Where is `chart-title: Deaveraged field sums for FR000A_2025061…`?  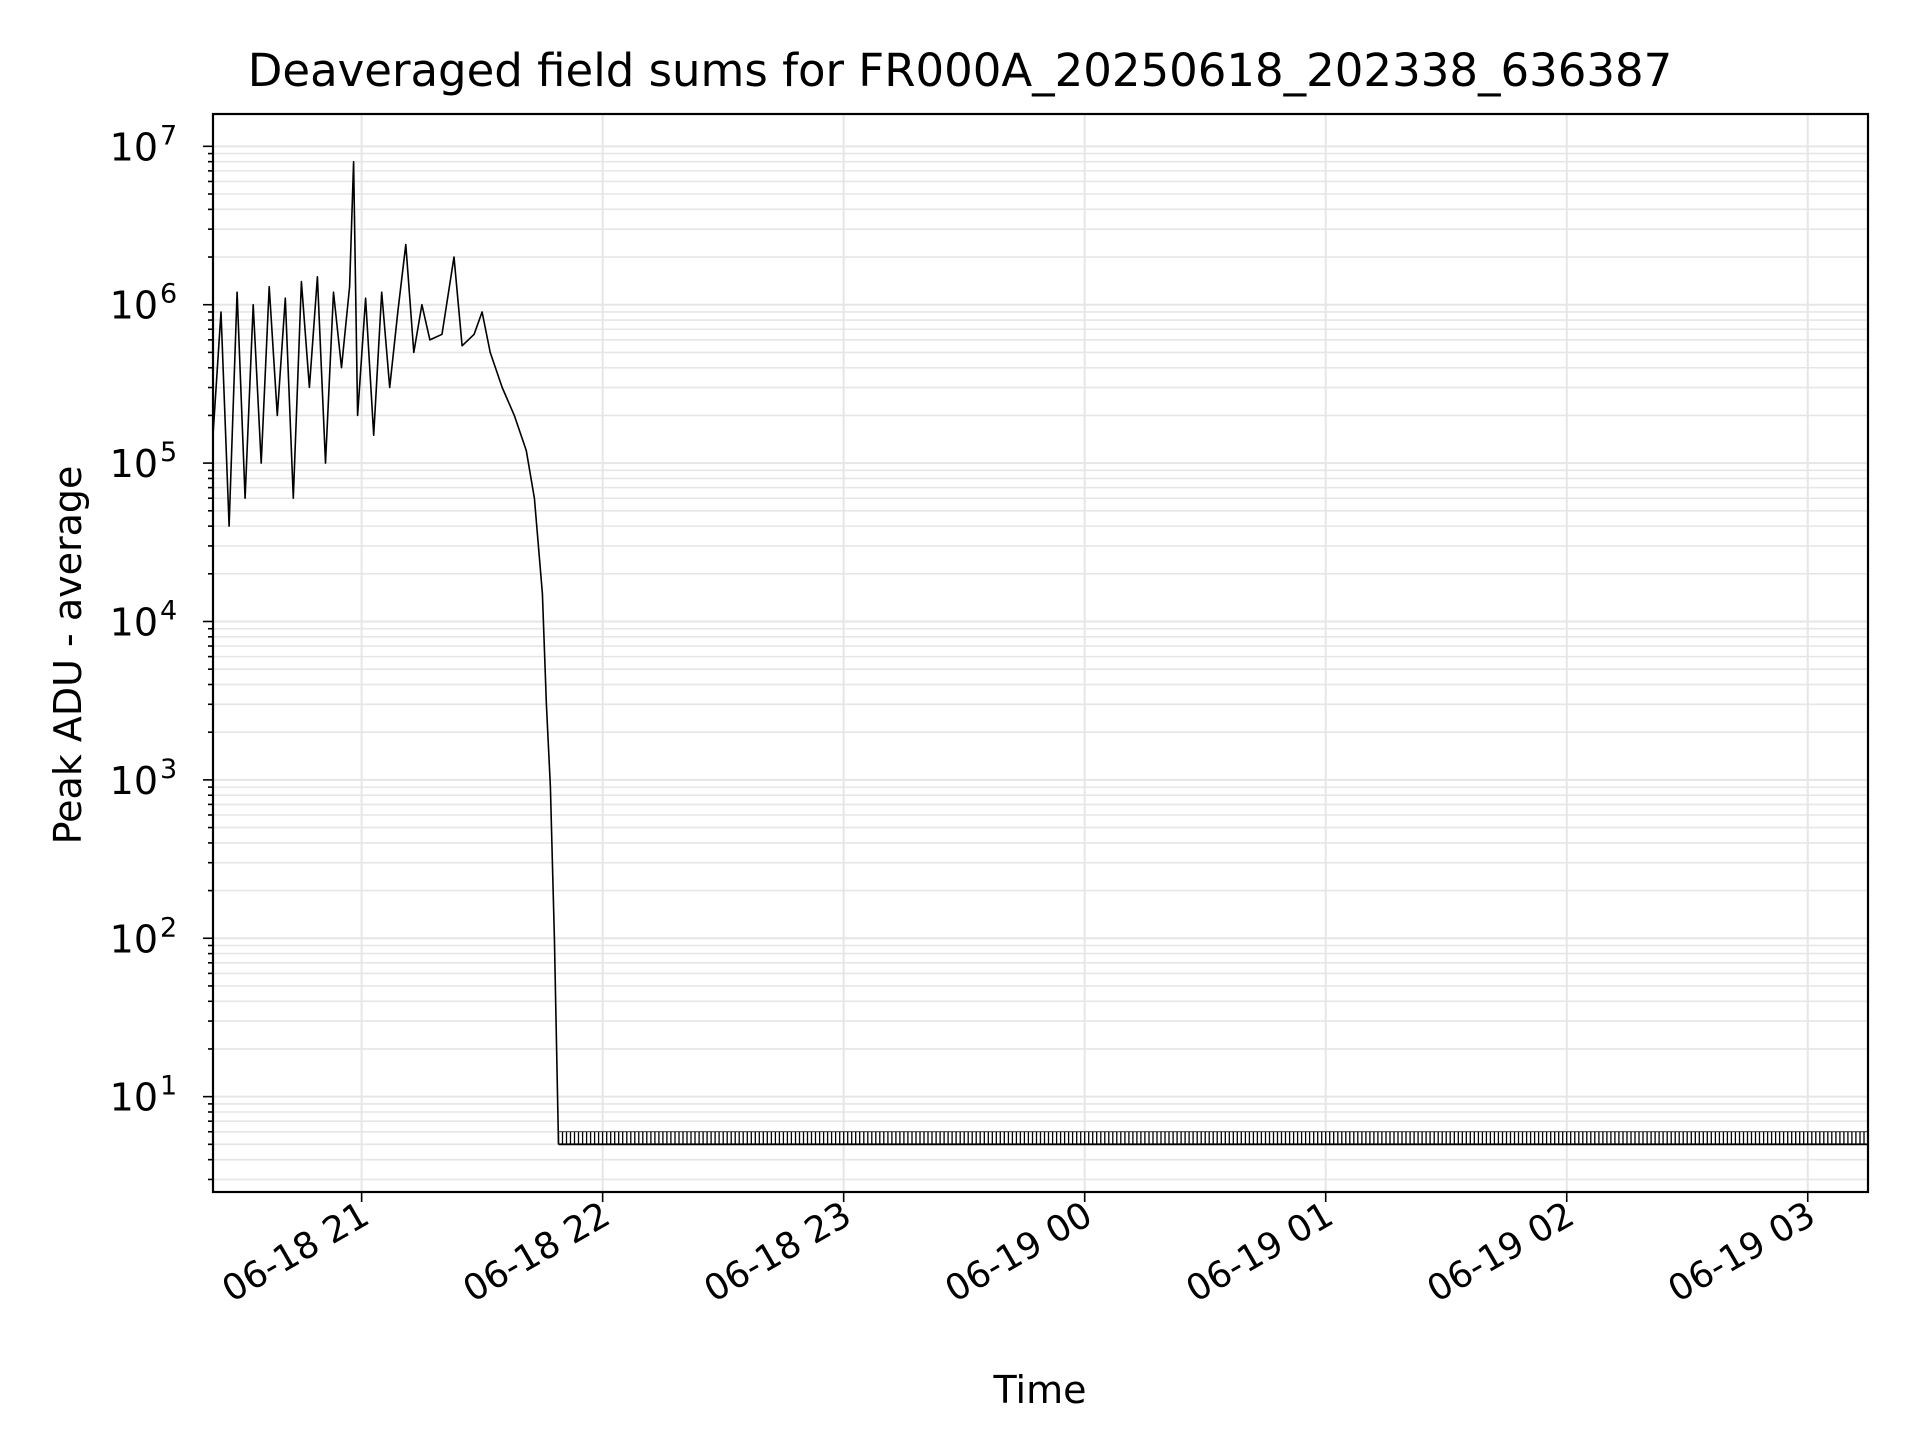
chart-title: Deaveraged field sums for FR000A_2025061… is located at coordinates (960, 70).